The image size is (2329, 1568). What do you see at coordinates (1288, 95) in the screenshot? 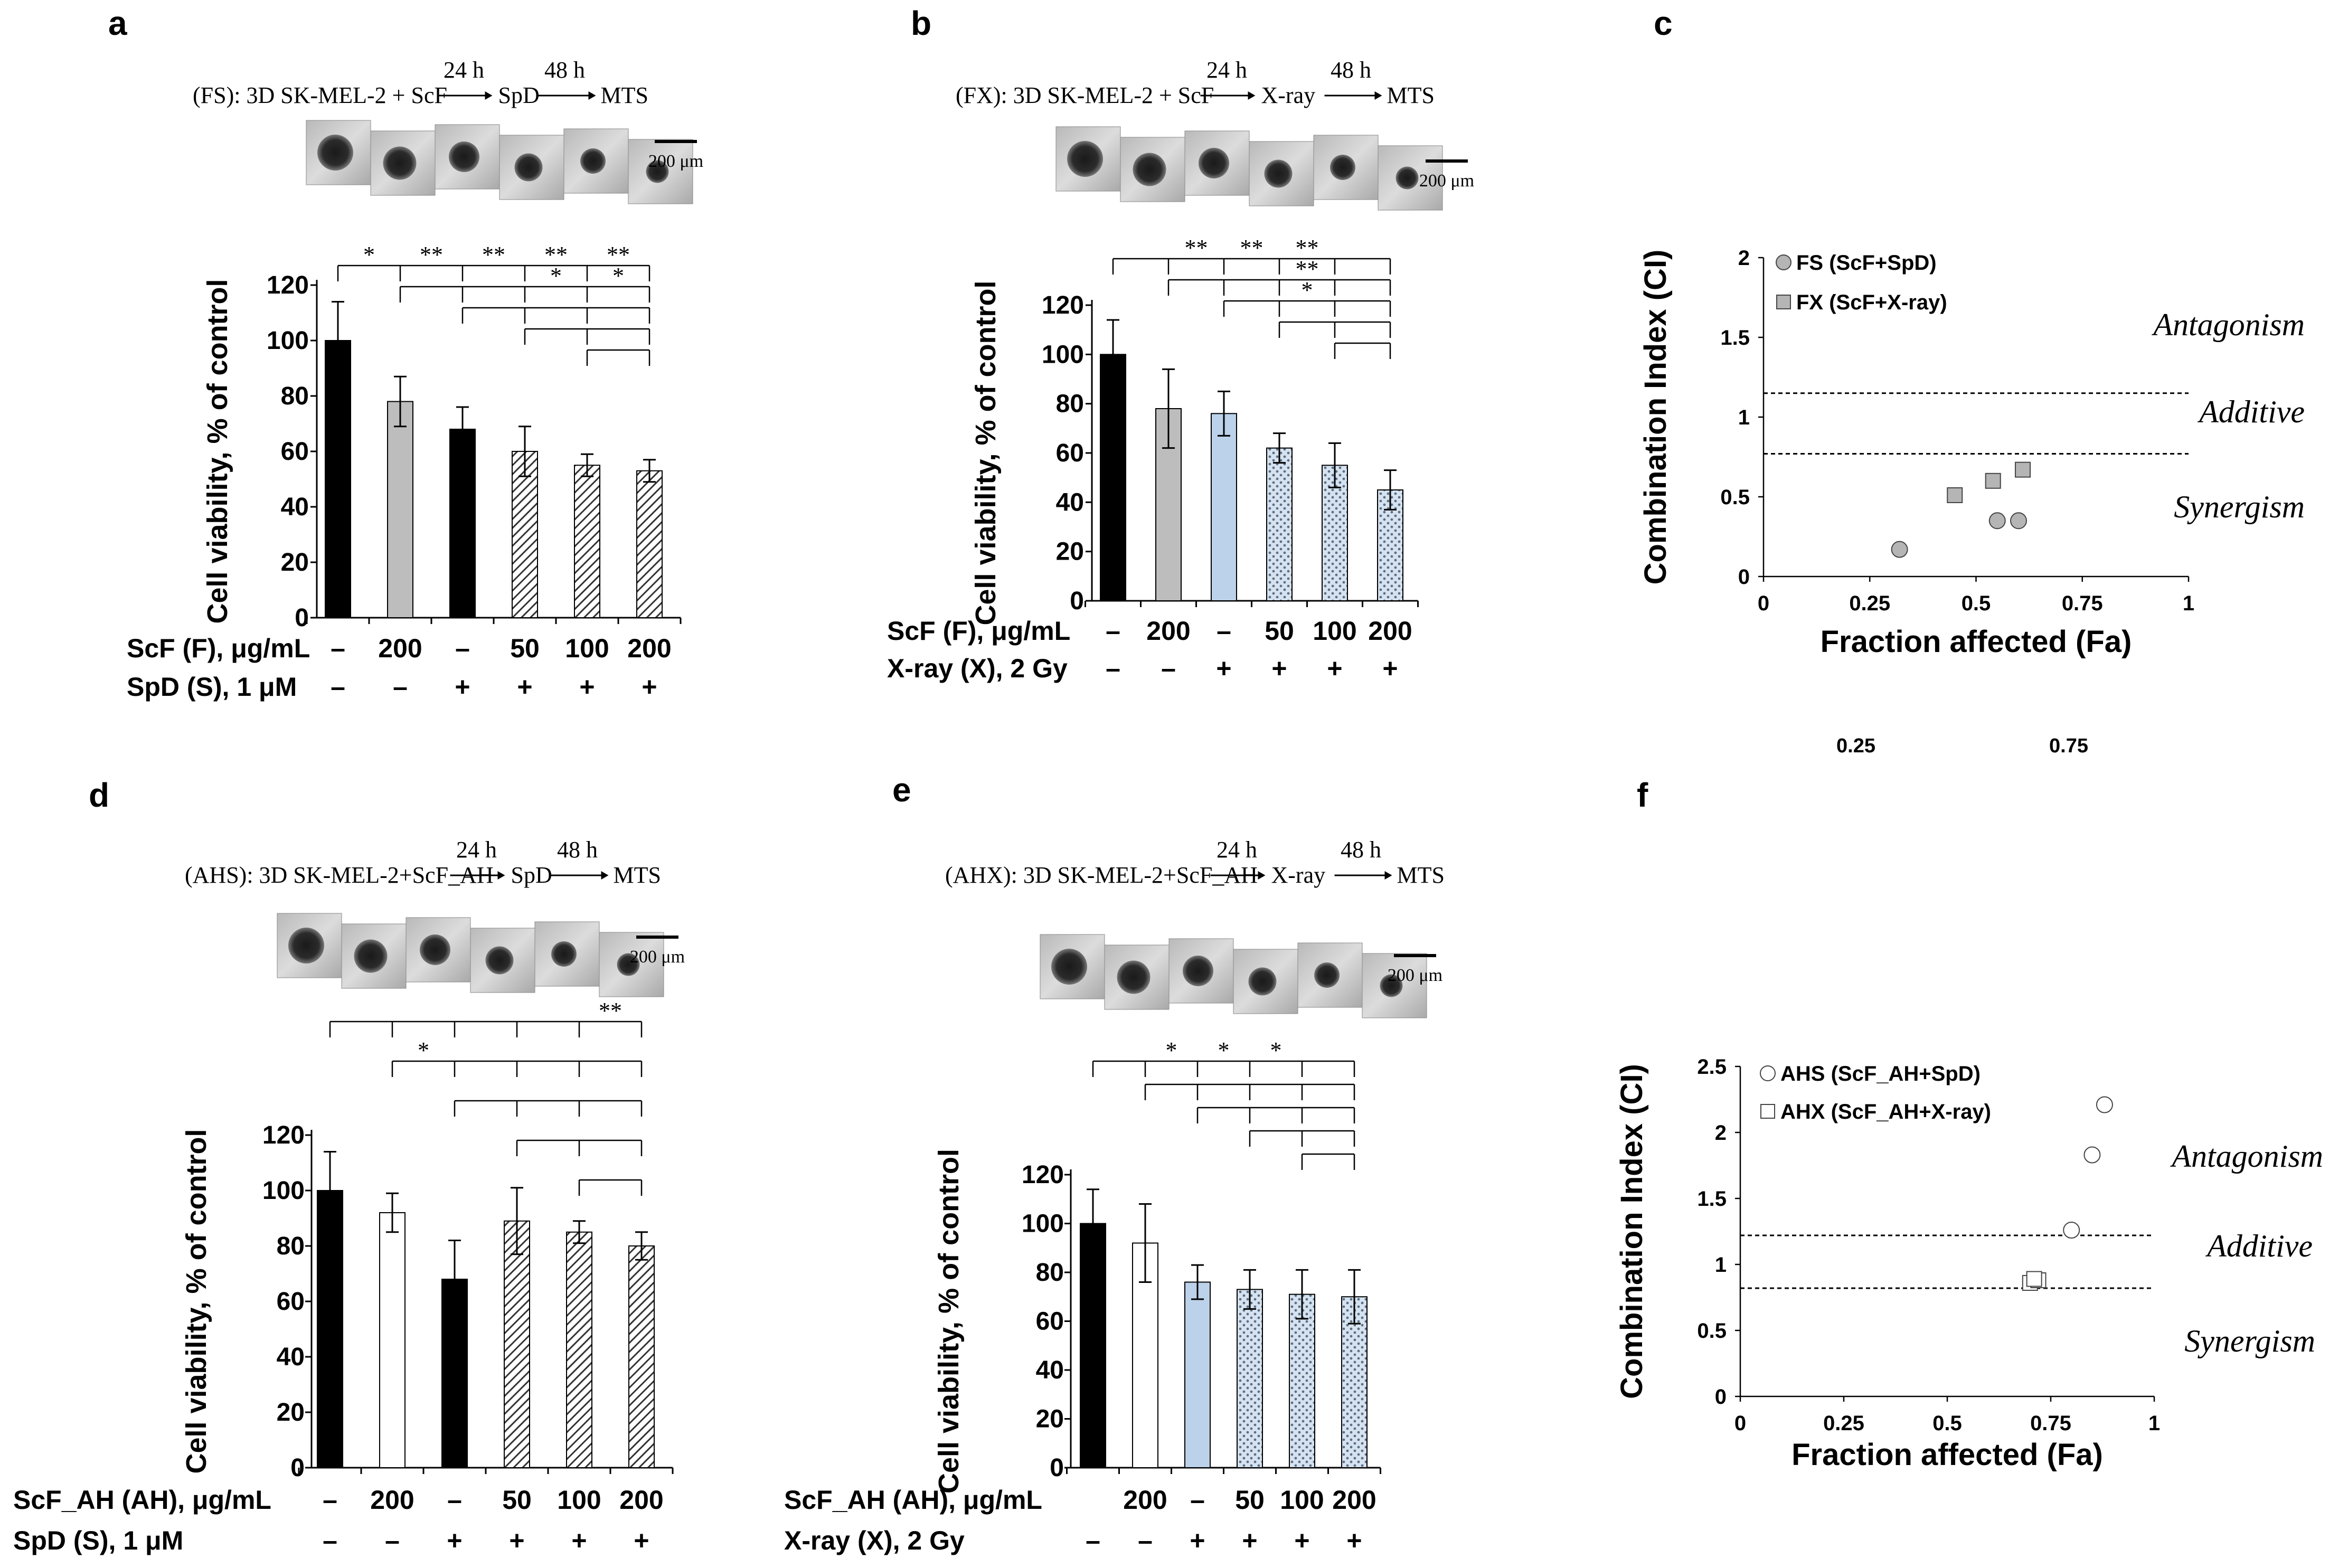
I see `protocol-treatment-b: X-ray` at bounding box center [1288, 95].